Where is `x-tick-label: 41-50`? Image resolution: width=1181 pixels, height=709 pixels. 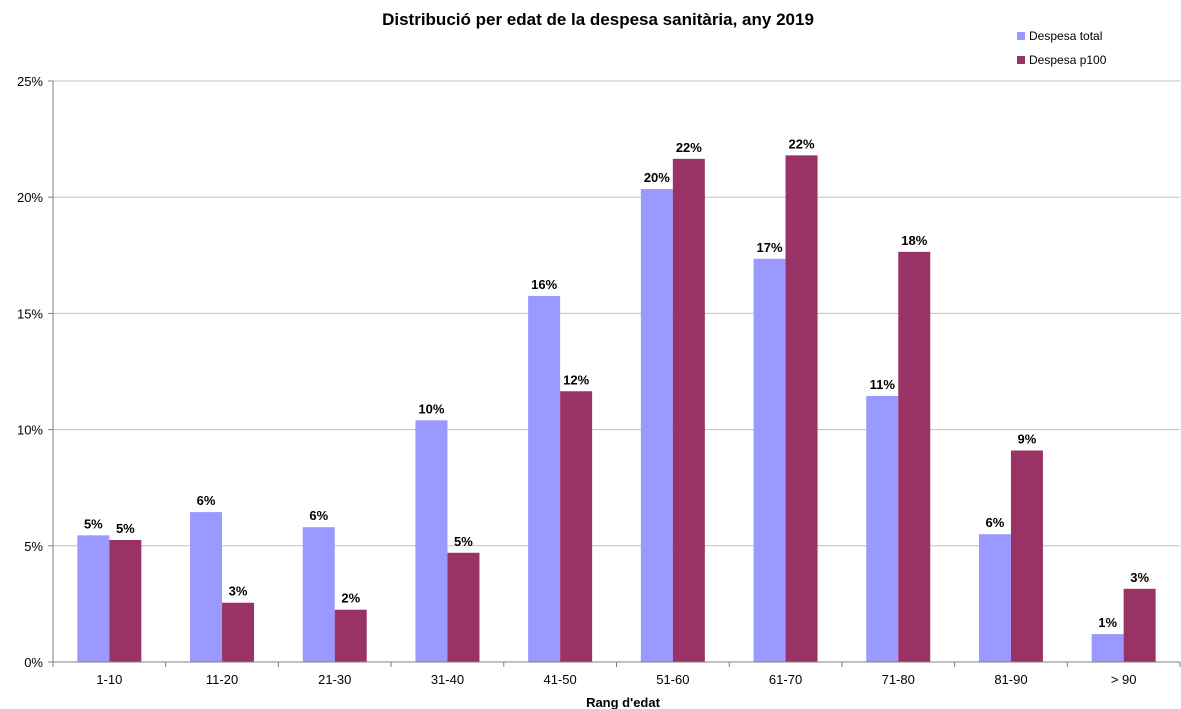 x-tick-label: 41-50 is located at coordinates (560, 679).